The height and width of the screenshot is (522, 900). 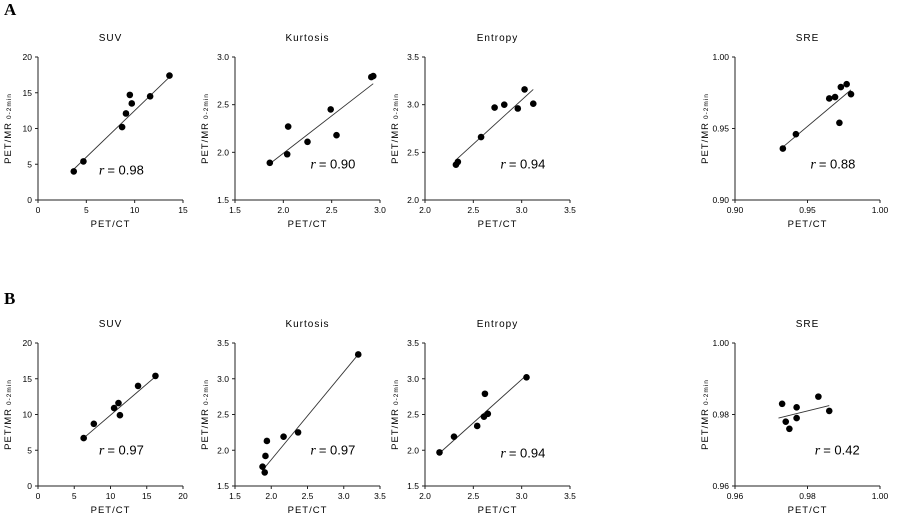 What do you see at coordinates (74, 496) in the screenshot?
I see `x-tick-label: 5` at bounding box center [74, 496].